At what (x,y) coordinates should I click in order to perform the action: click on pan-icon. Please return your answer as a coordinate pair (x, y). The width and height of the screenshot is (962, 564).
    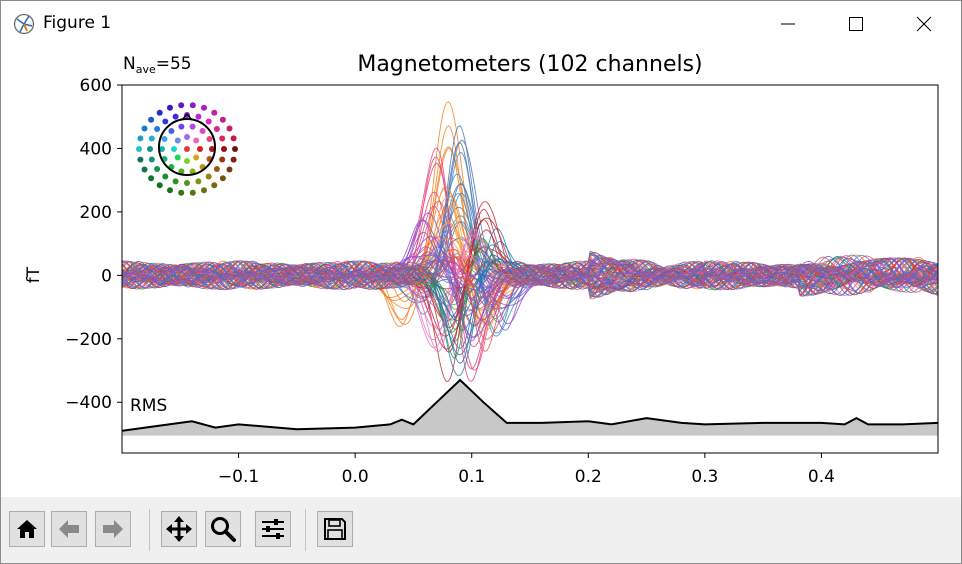
    Looking at the image, I should click on (179, 529).